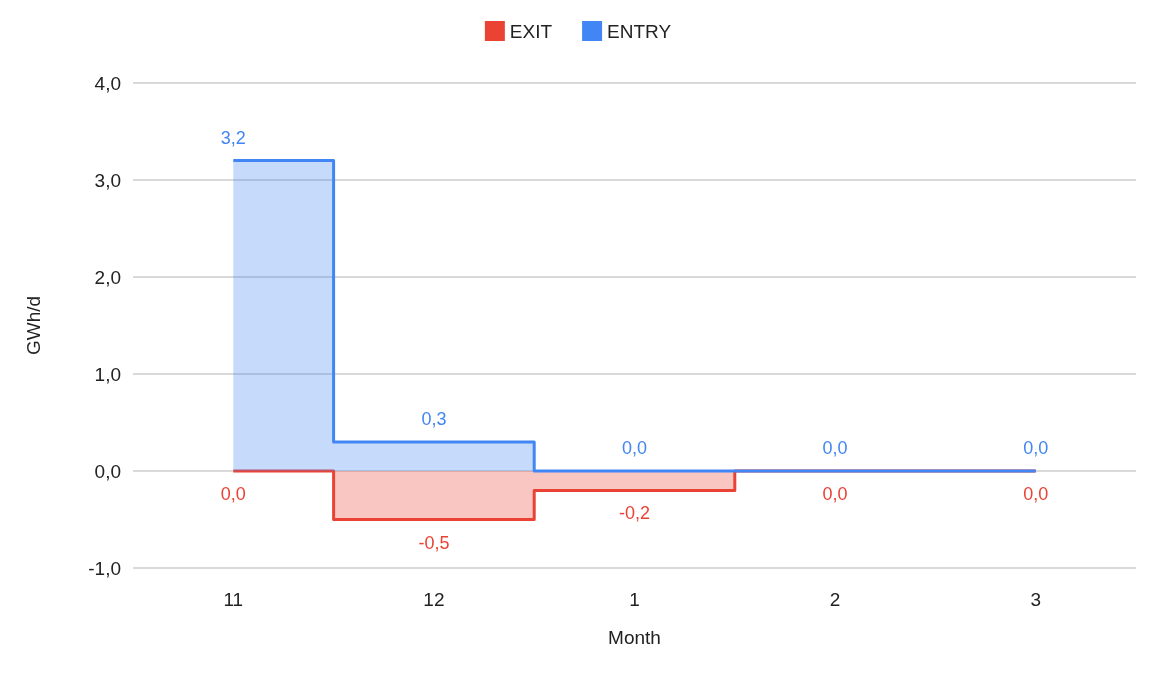 Image resolution: width=1157 pixels, height=677 pixels. What do you see at coordinates (434, 542) in the screenshot?
I see `data-label: -0,5` at bounding box center [434, 542].